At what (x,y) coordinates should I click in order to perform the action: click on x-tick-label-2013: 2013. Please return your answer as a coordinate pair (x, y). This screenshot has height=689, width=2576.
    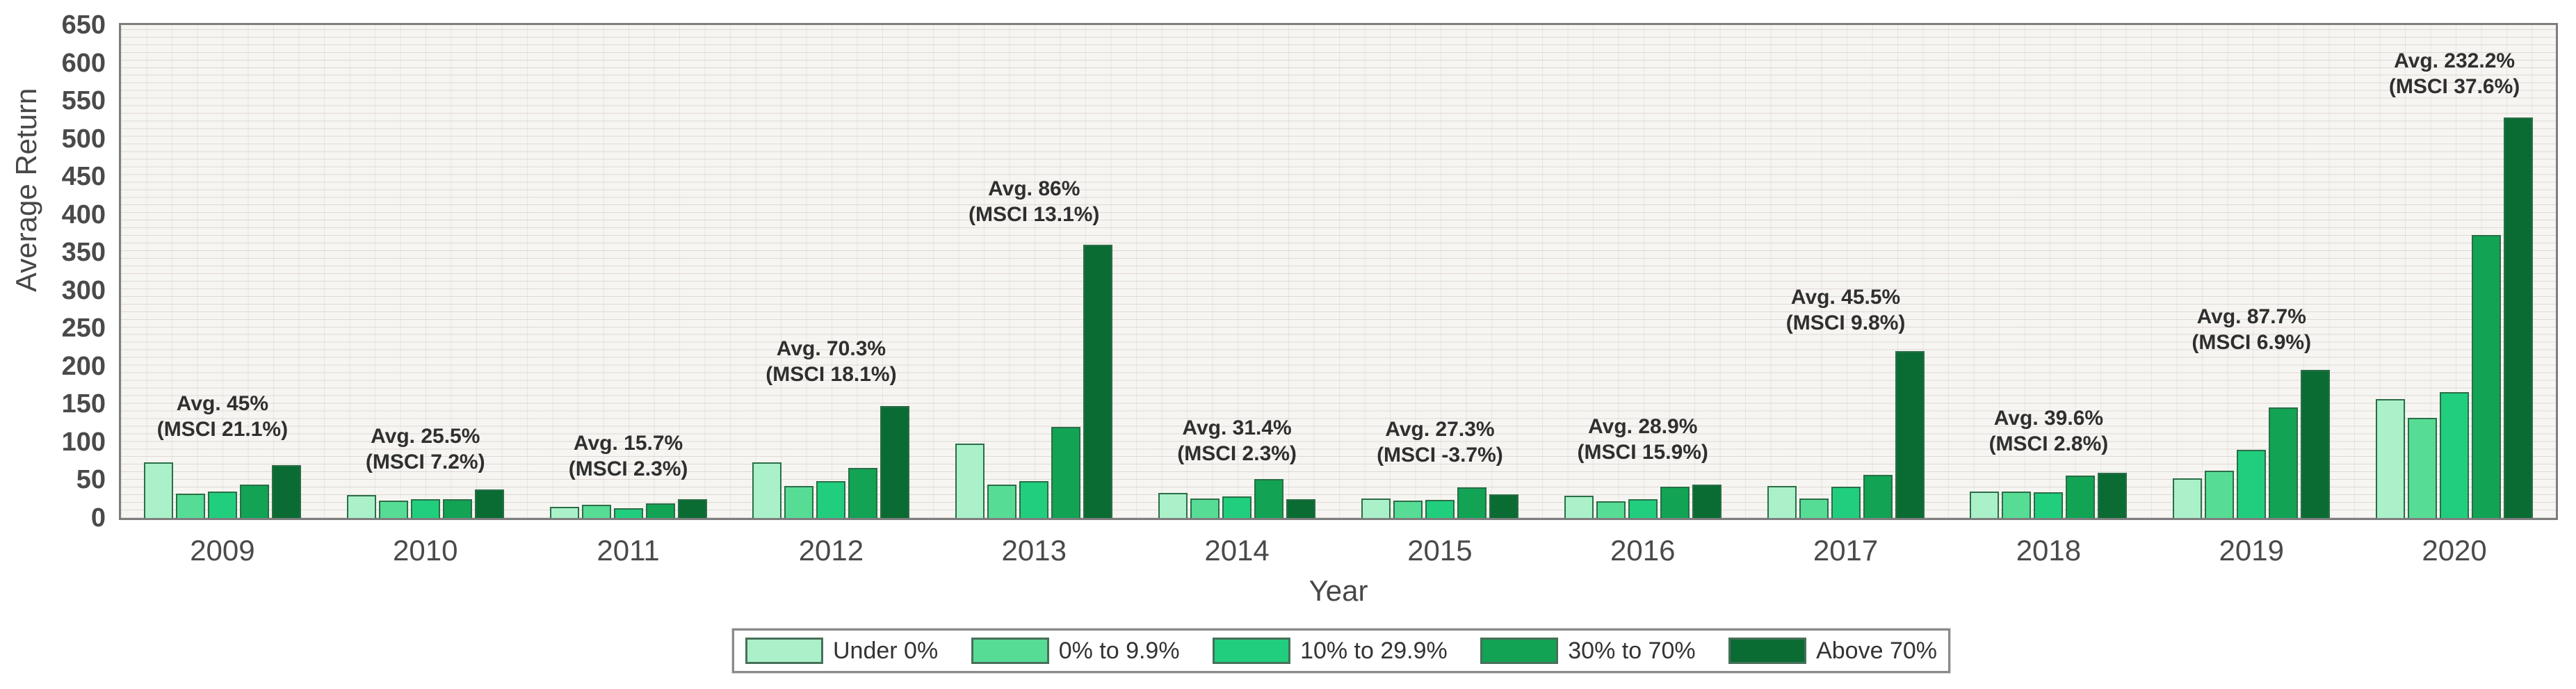
    Looking at the image, I should click on (1034, 550).